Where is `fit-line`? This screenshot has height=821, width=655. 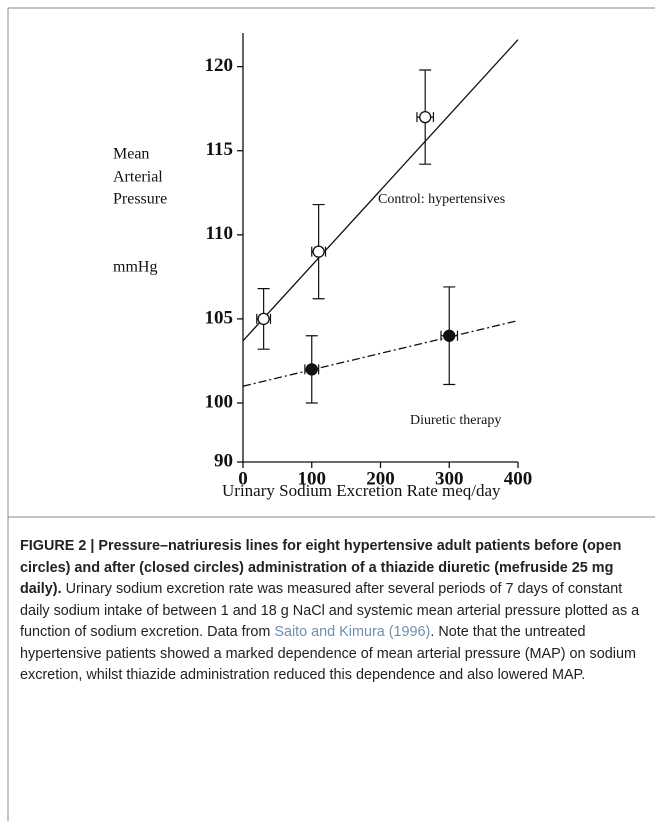 fit-line is located at coordinates (380, 353).